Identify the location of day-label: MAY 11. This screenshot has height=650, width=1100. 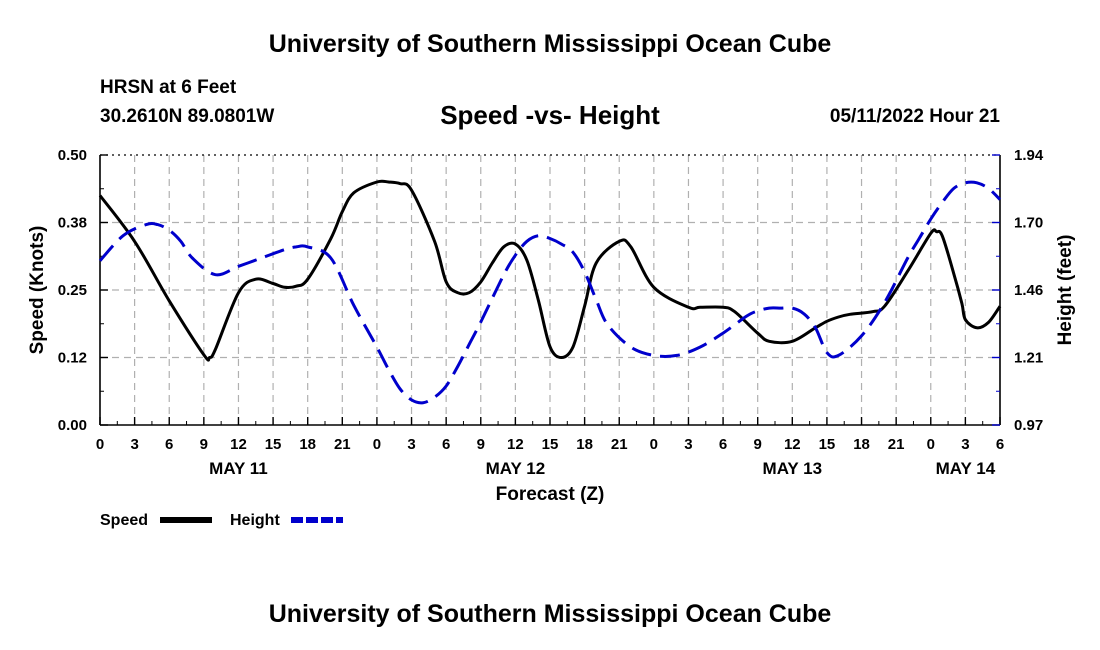
(238, 468).